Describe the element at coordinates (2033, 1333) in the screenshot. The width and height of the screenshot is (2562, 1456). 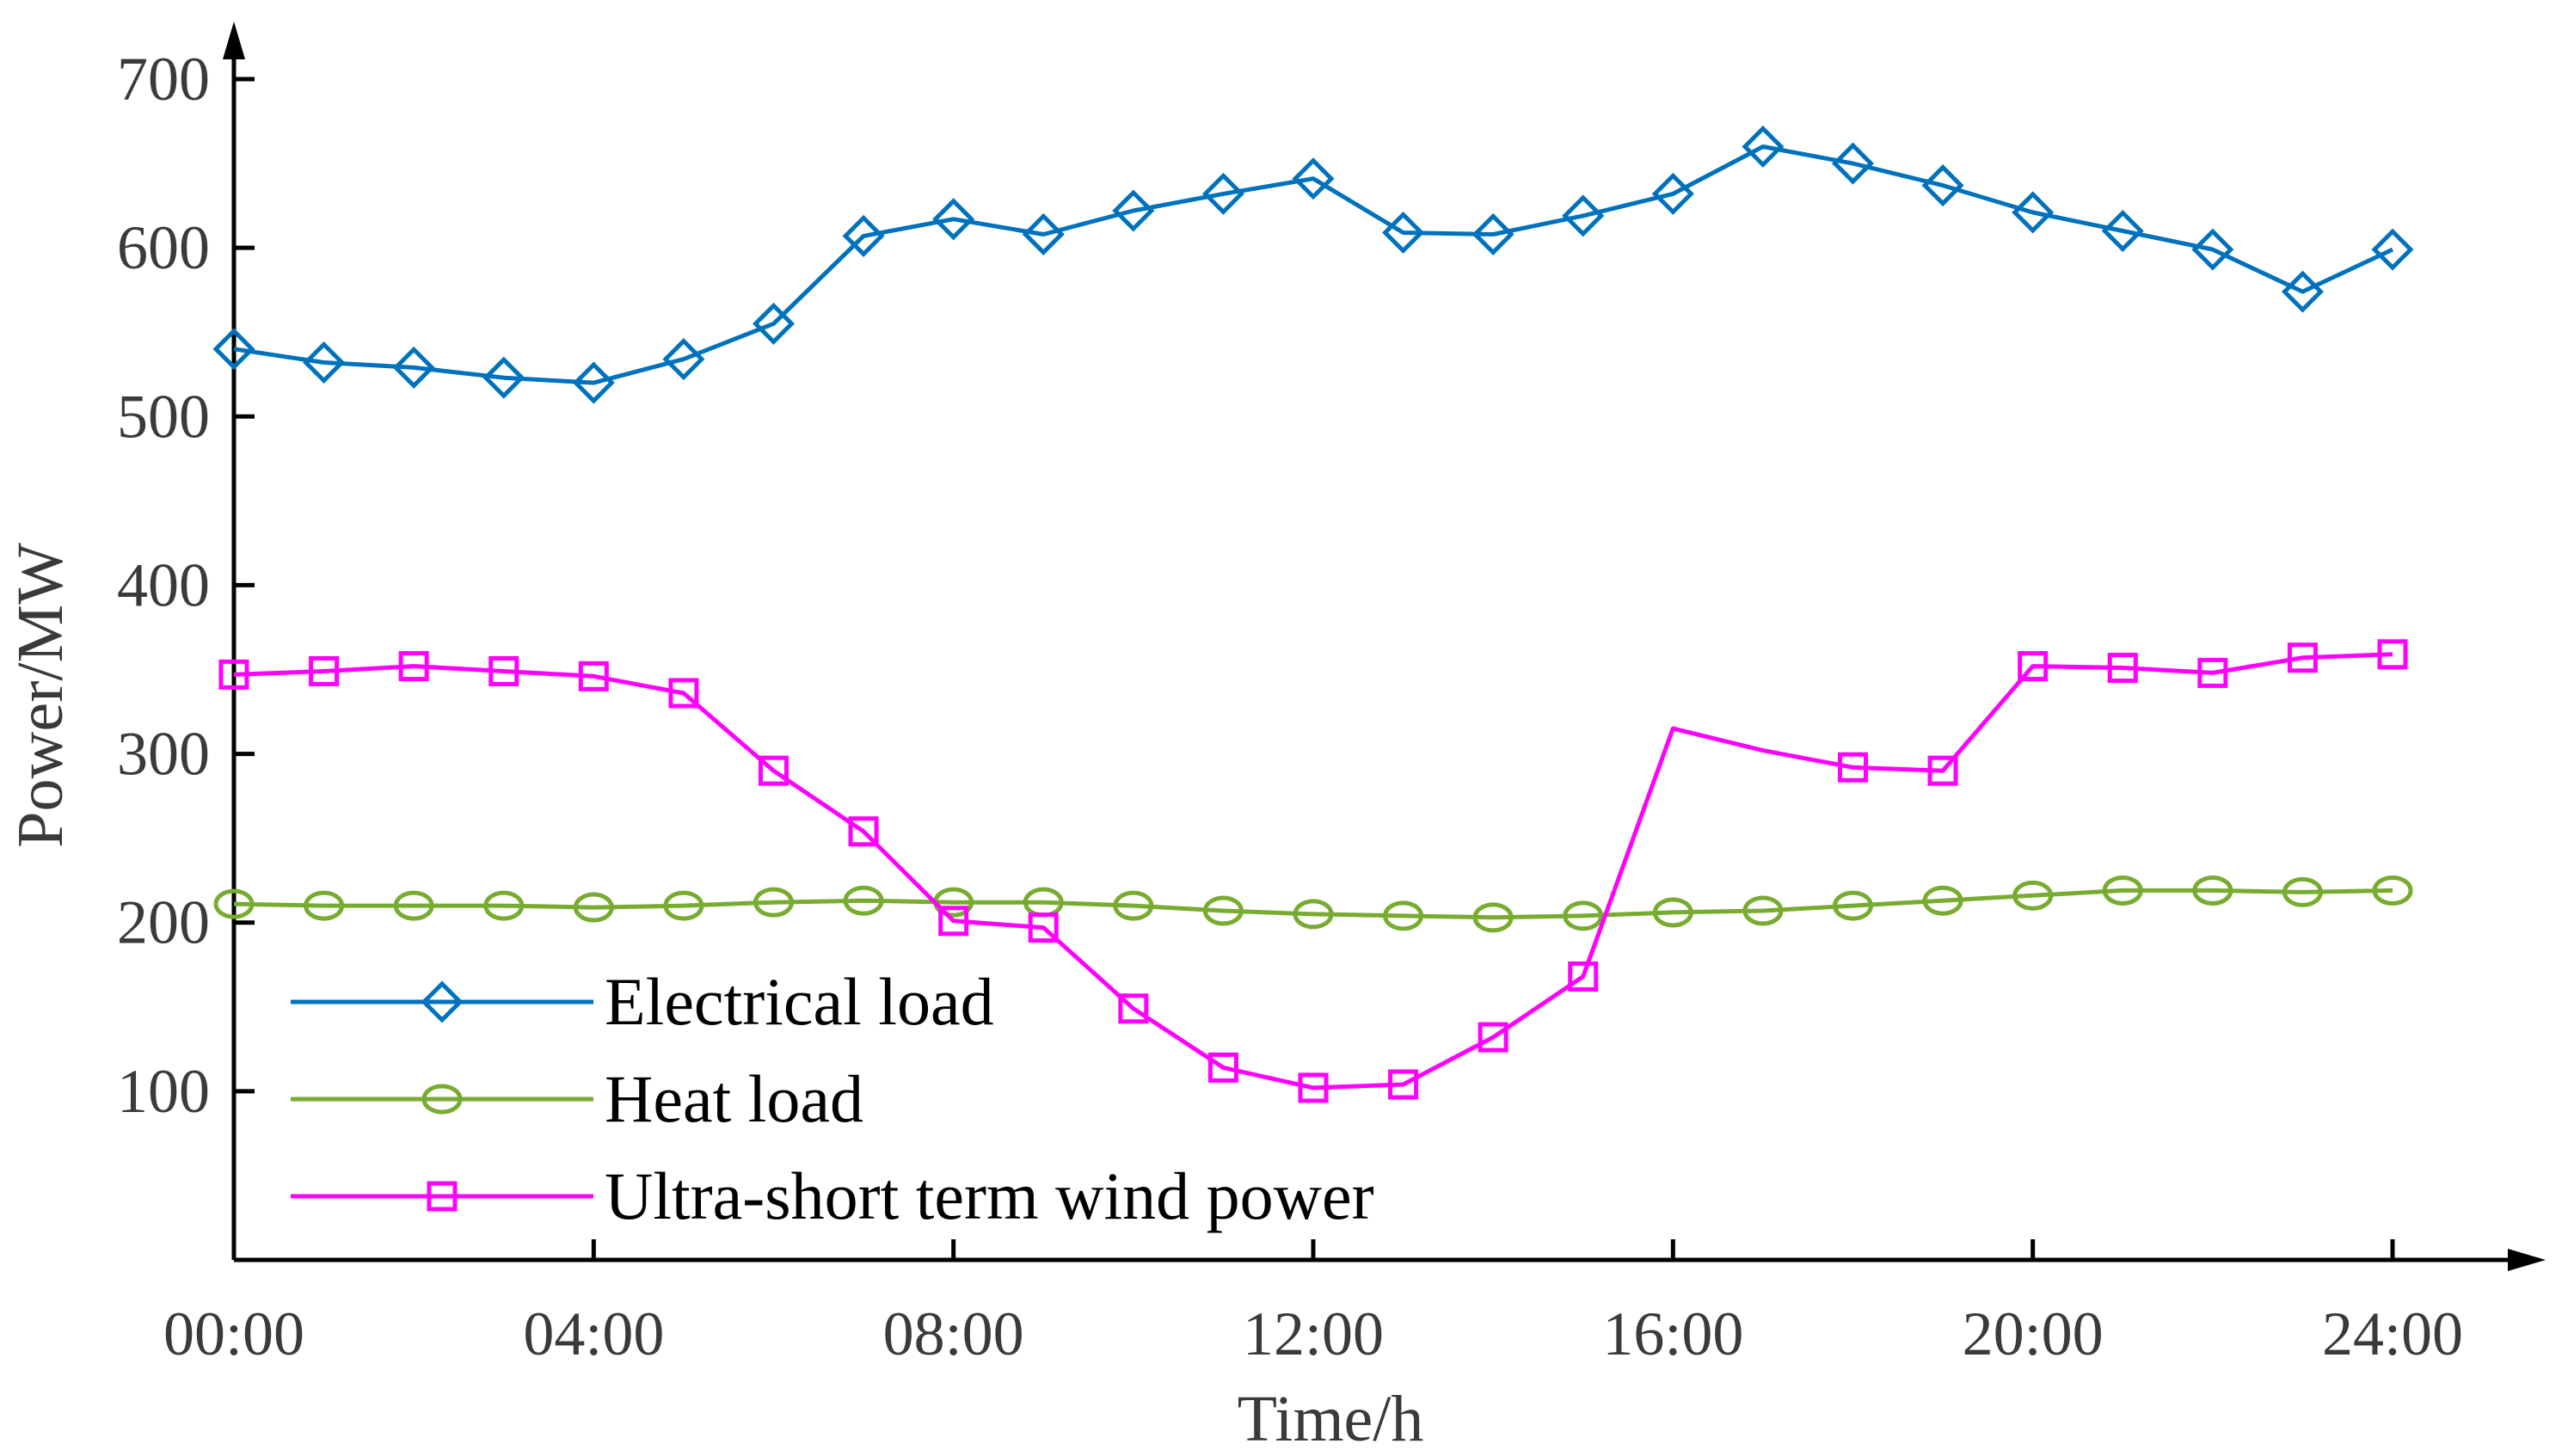
I see `x-tick-label: 20:00` at that location.